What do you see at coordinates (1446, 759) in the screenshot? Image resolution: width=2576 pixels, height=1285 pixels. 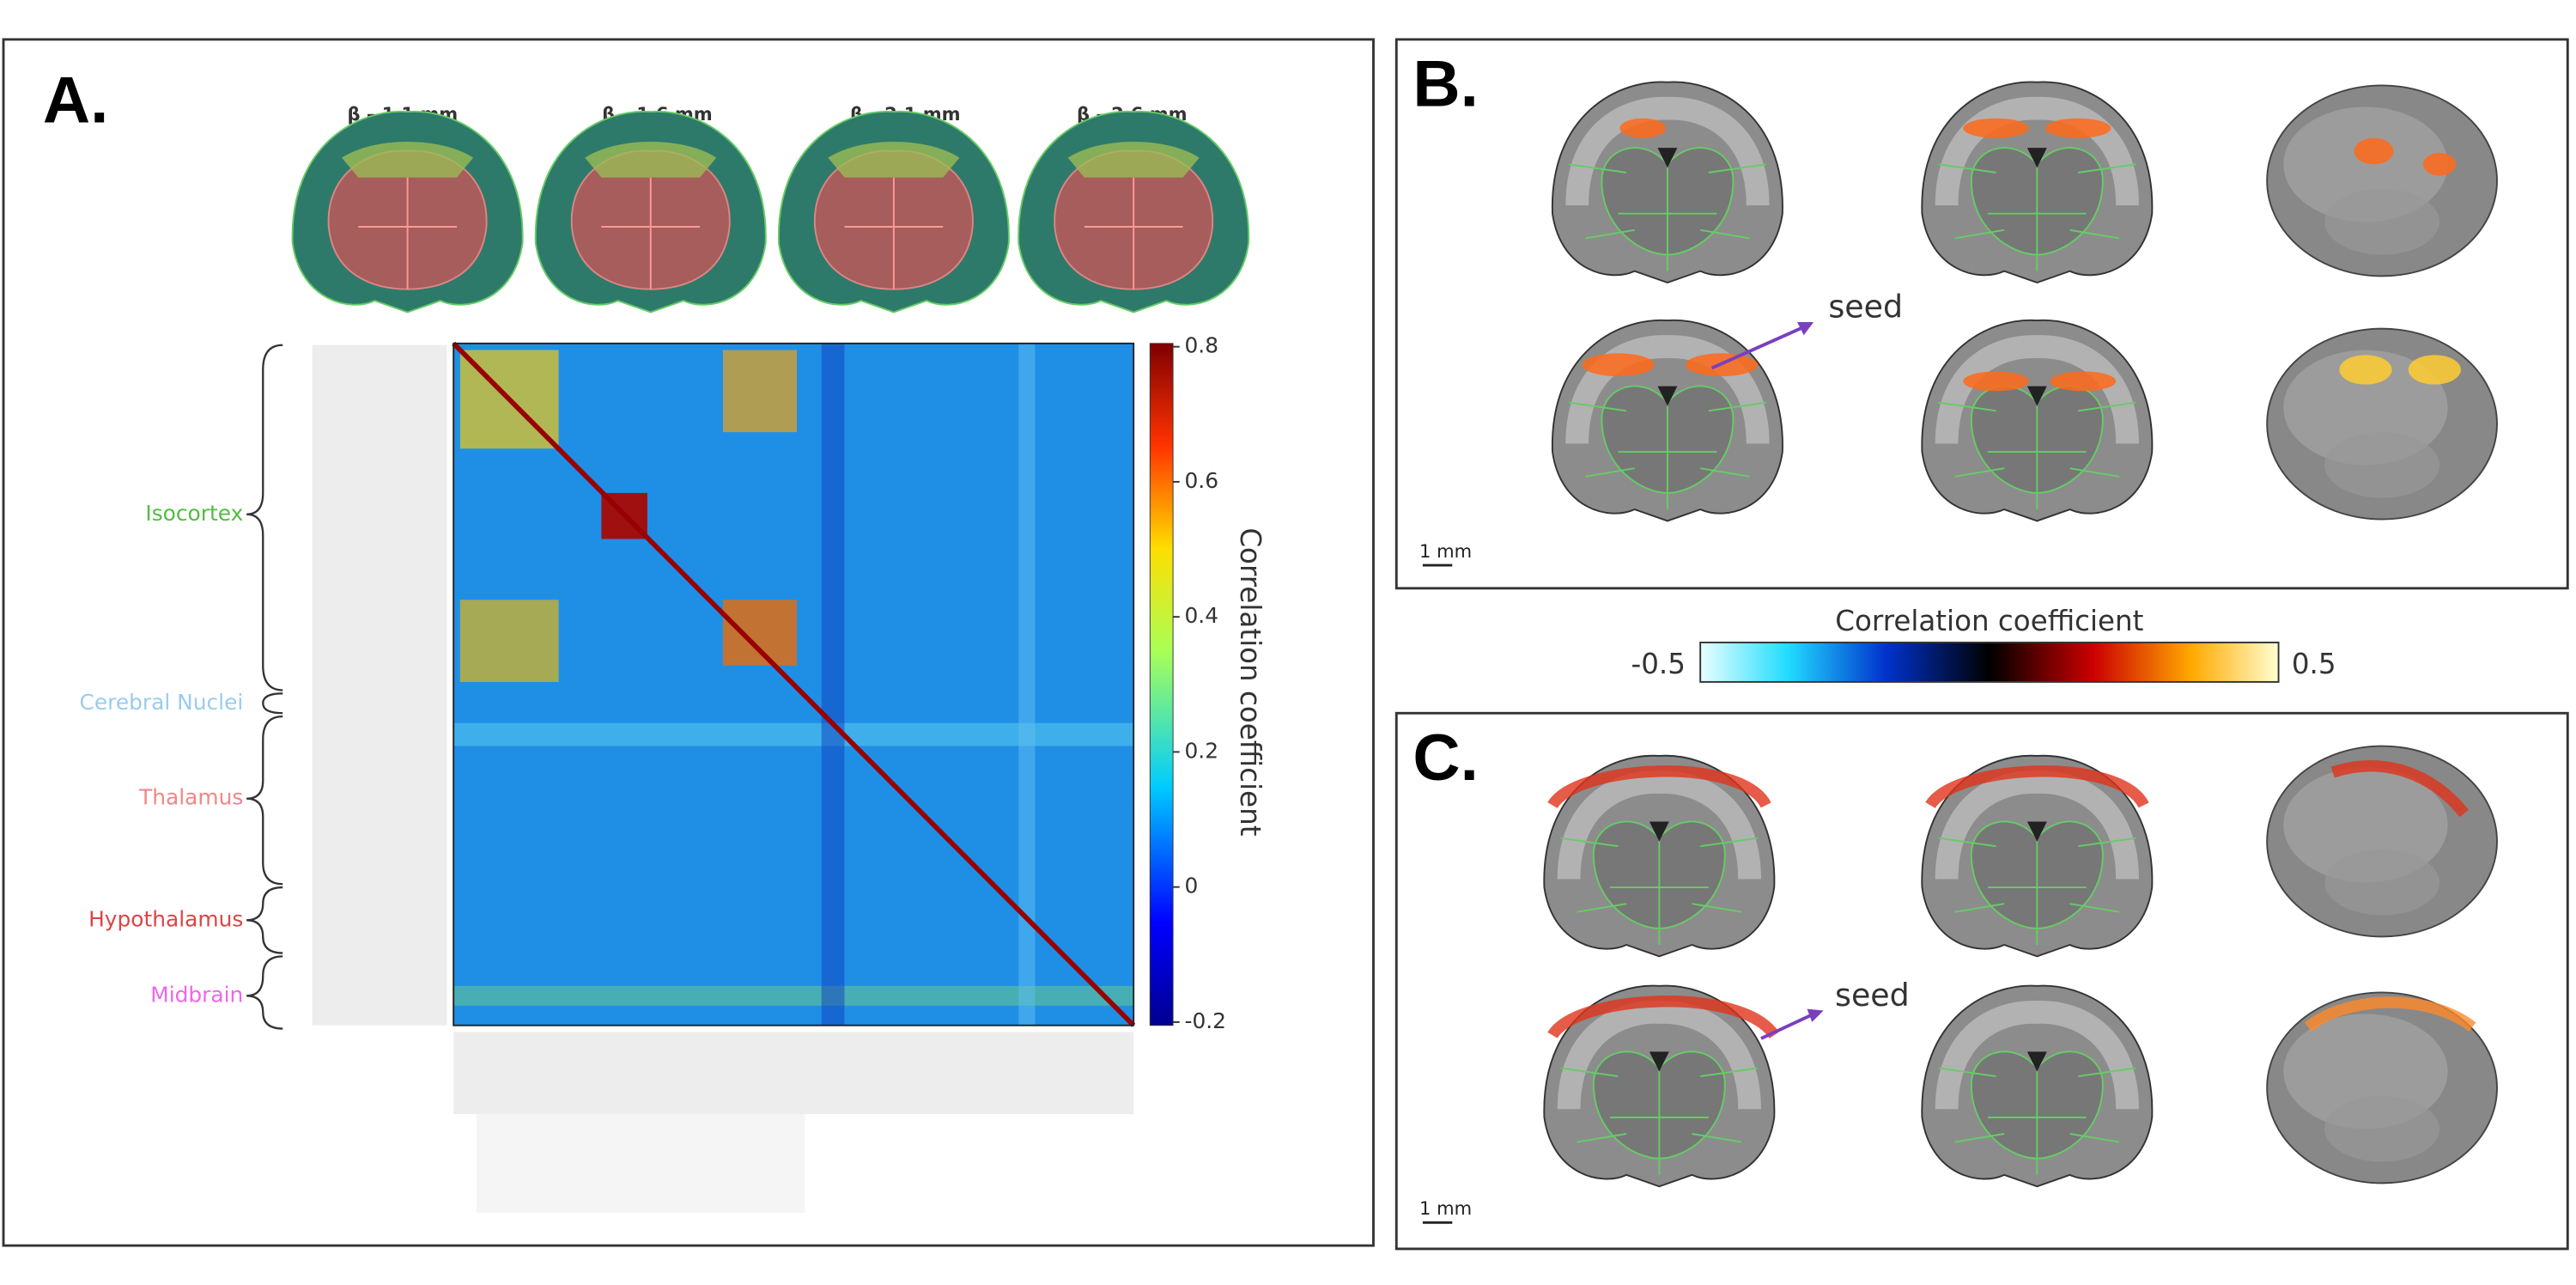 I see `panel-label: C.` at bounding box center [1446, 759].